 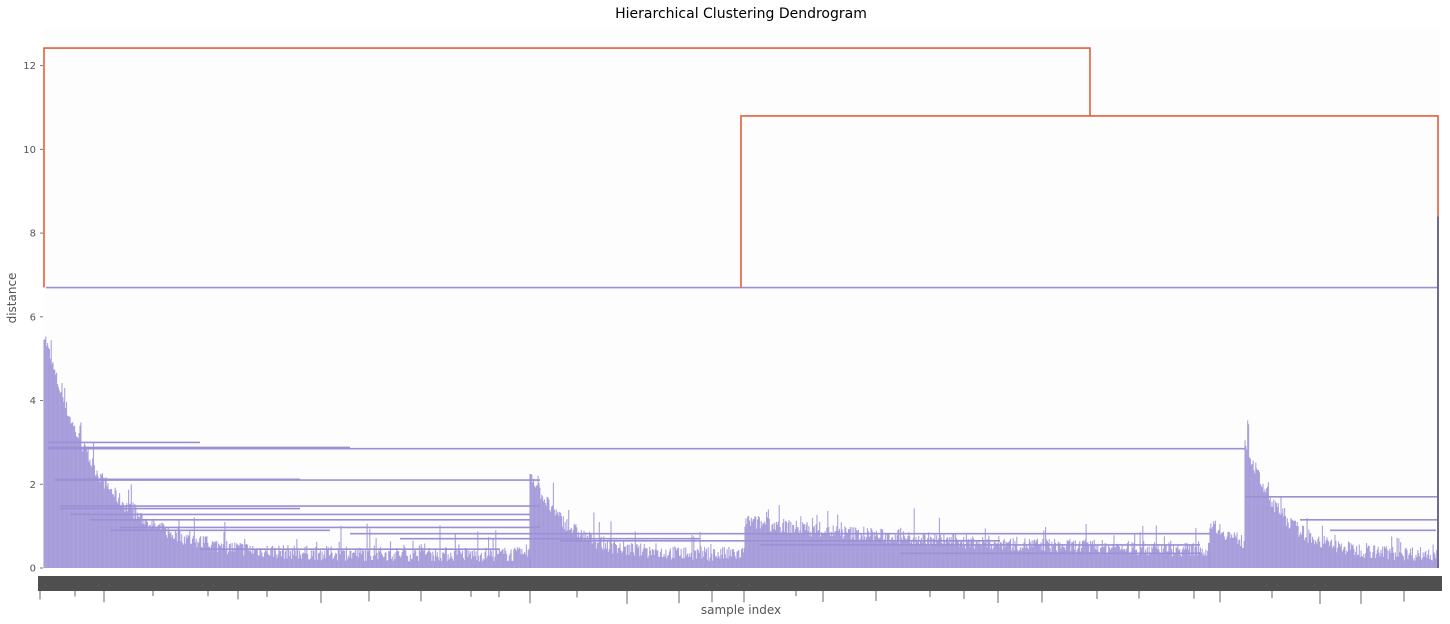 I want to click on y-tick-label: 12, so click(x=29, y=66).